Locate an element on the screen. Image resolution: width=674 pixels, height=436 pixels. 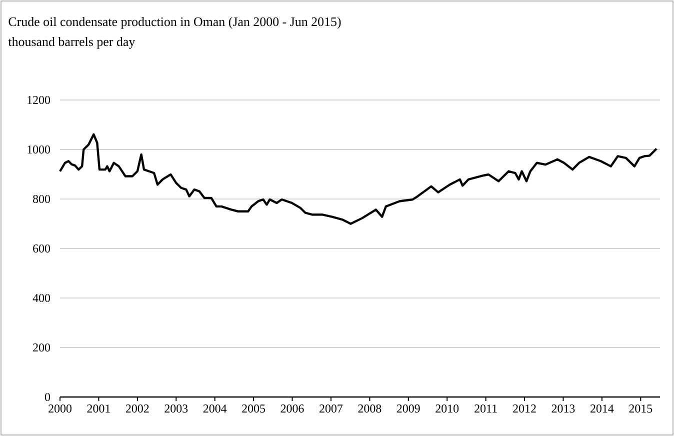
x-tick-label: 2014 is located at coordinates (602, 408).